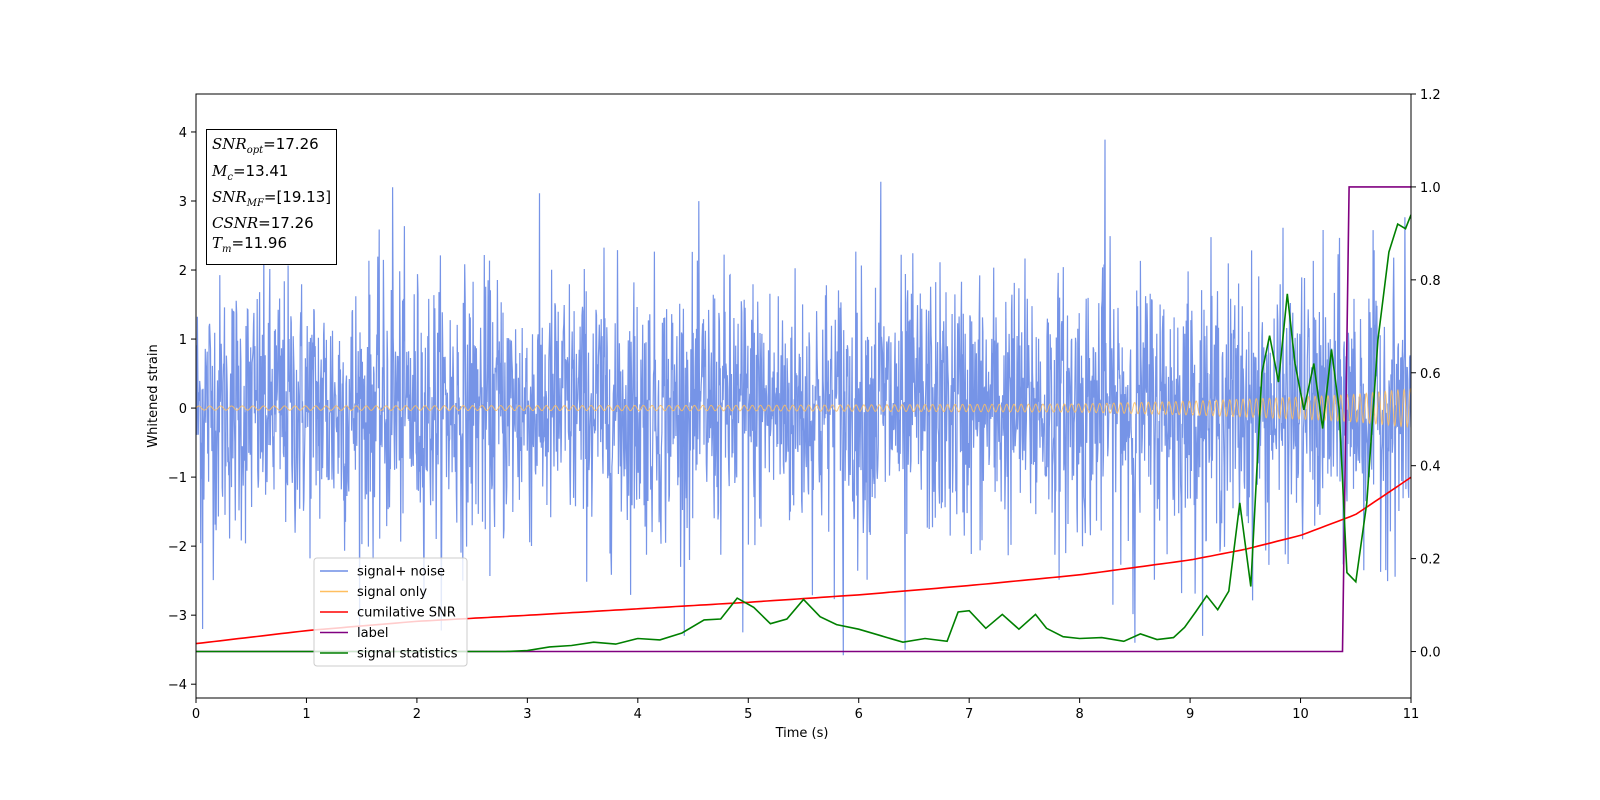 This screenshot has width=1600, height=800. What do you see at coordinates (1411, 714) in the screenshot?
I see `x-tick-label: 11` at bounding box center [1411, 714].